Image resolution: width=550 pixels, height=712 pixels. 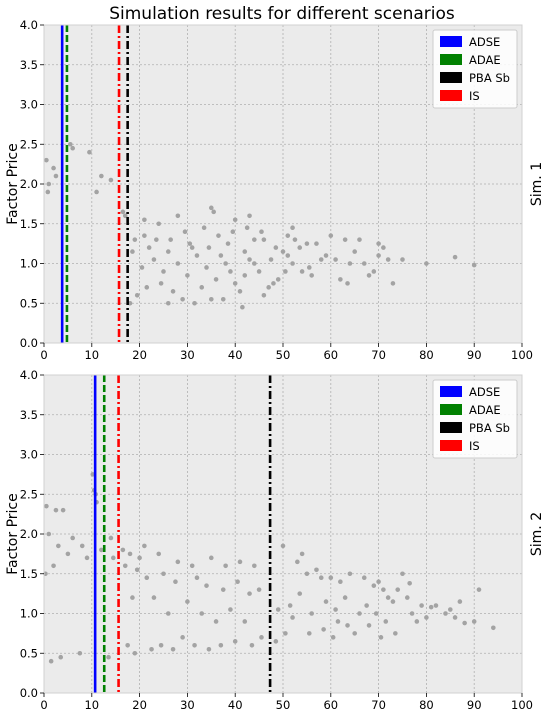 I want to click on legend-label: ADAE, so click(x=485, y=410).